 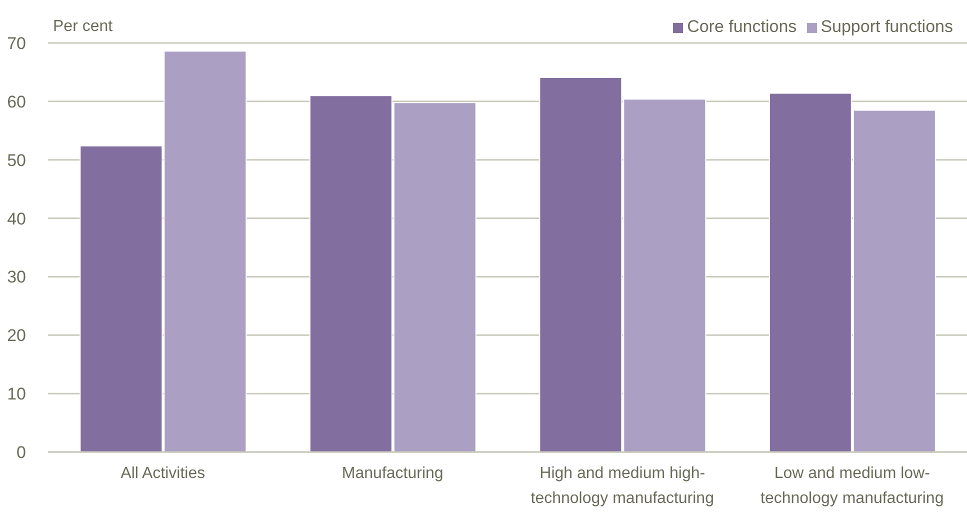 I want to click on legend-label: Core functions, so click(x=742, y=26).